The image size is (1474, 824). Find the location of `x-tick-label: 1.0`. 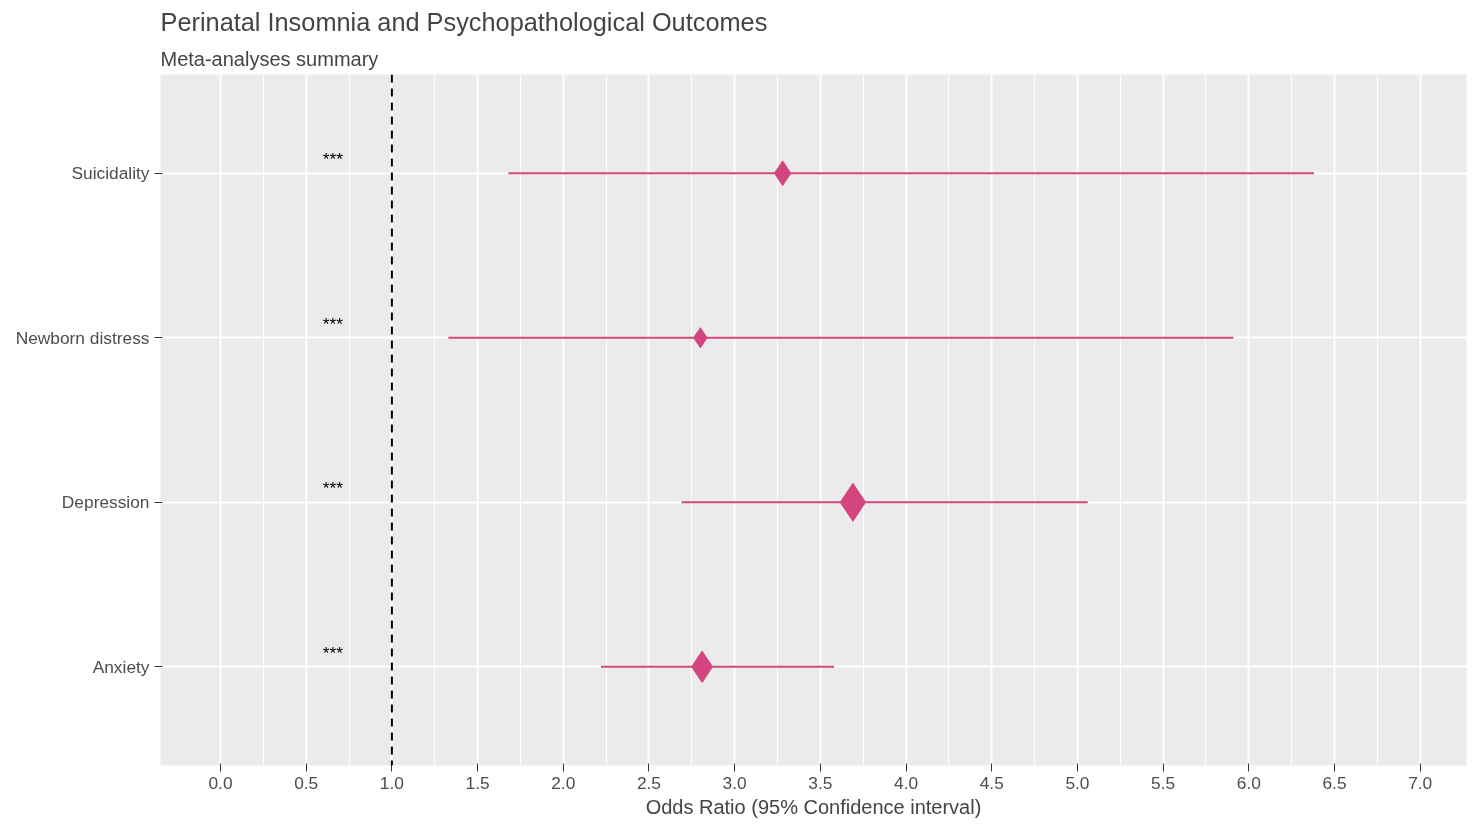

x-tick-label: 1.0 is located at coordinates (391, 782).